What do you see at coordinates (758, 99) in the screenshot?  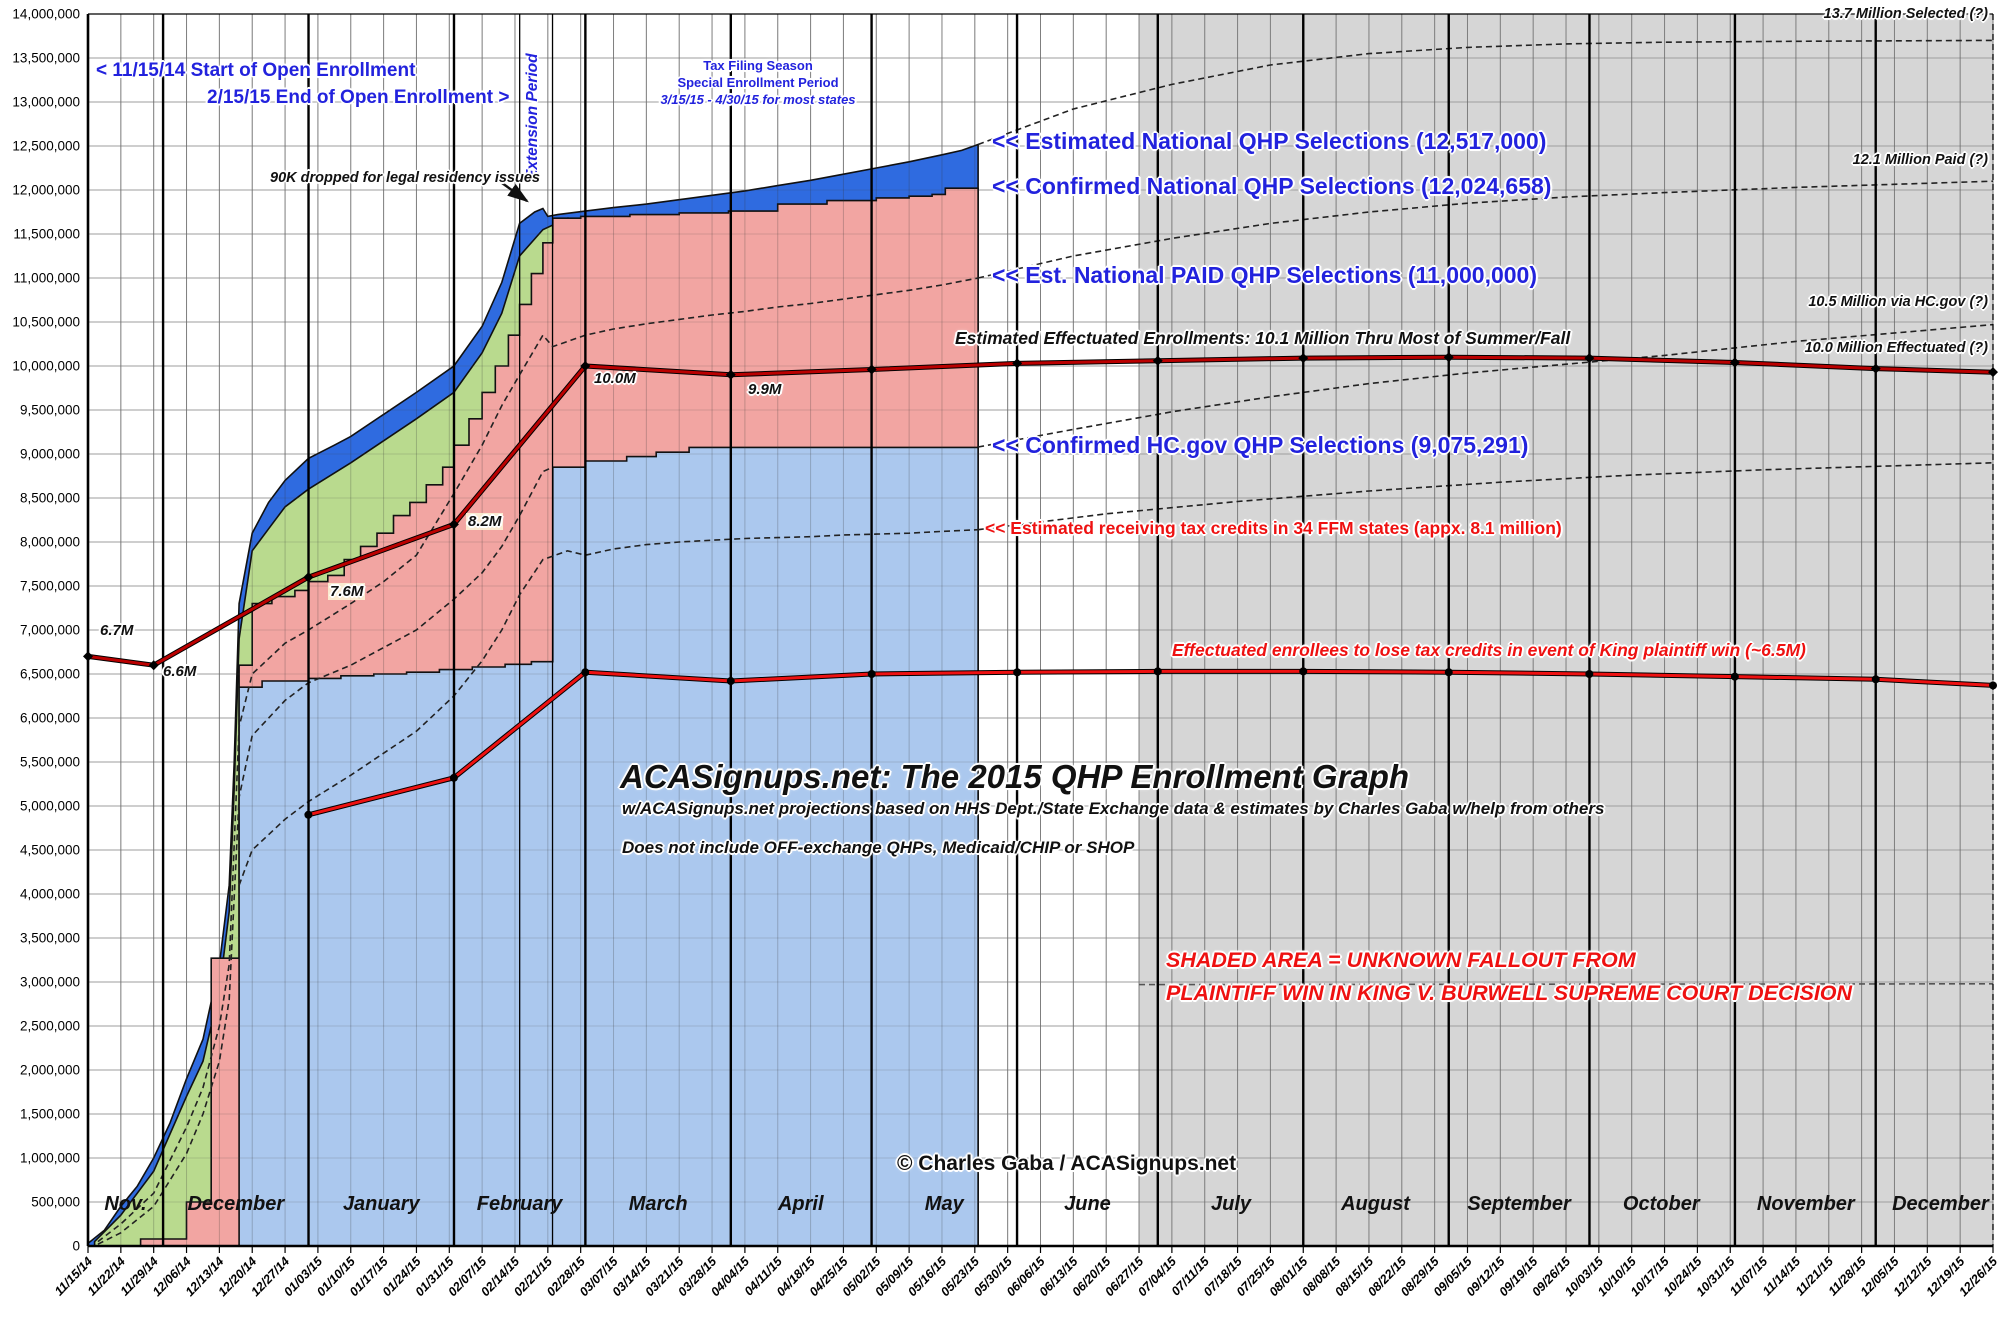 I see `tax-filing-line3: 3/15/15 - 4/30/15 for most states` at bounding box center [758, 99].